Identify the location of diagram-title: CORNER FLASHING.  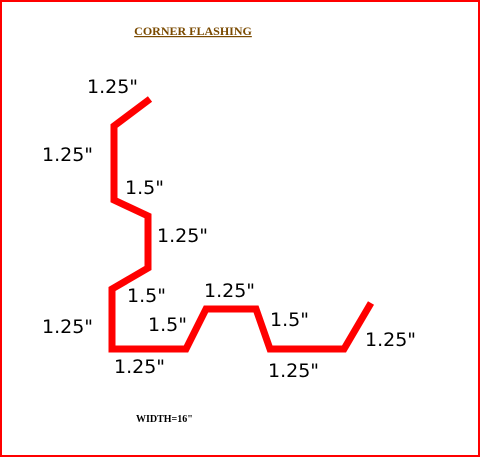
(193, 31).